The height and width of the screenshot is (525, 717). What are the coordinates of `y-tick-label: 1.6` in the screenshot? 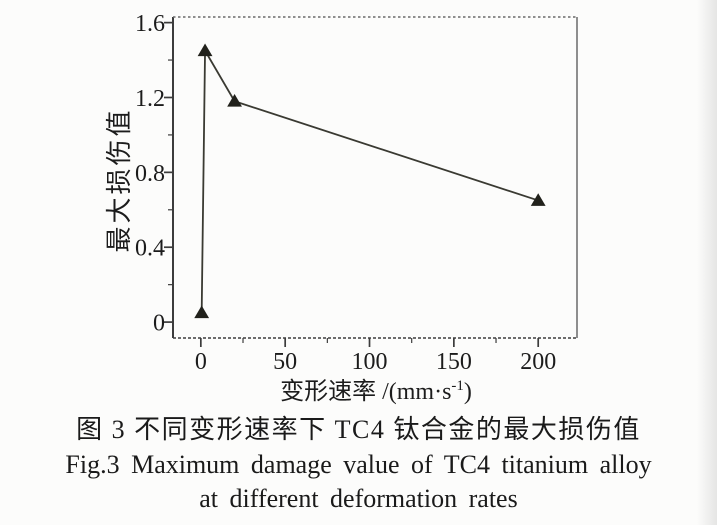 It's located at (150, 24).